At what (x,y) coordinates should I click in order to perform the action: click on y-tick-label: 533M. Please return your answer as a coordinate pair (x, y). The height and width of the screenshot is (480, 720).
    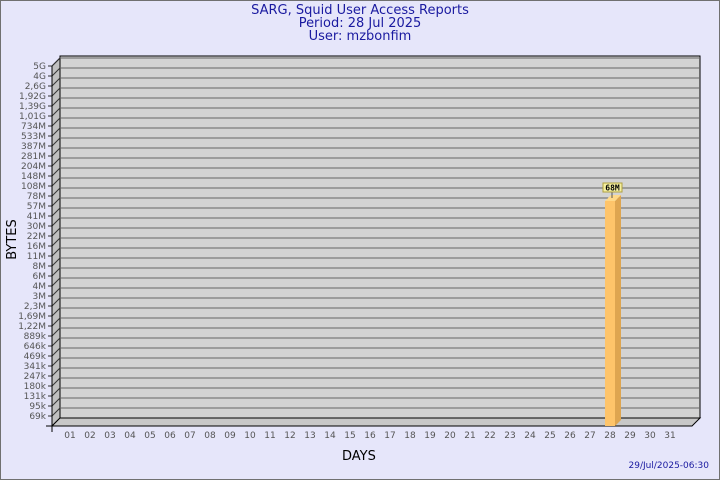
    Looking at the image, I should click on (33, 137).